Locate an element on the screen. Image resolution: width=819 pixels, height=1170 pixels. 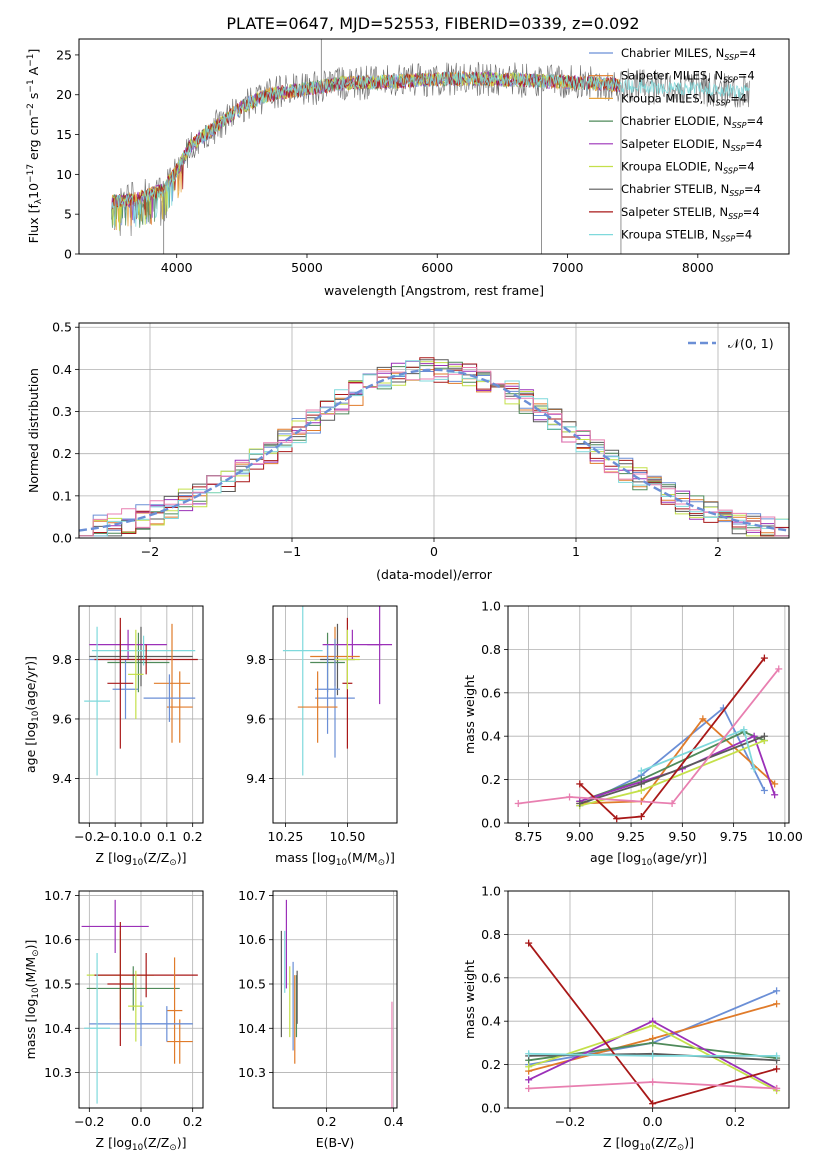
x-tick-label: 4000 is located at coordinates (177, 267).